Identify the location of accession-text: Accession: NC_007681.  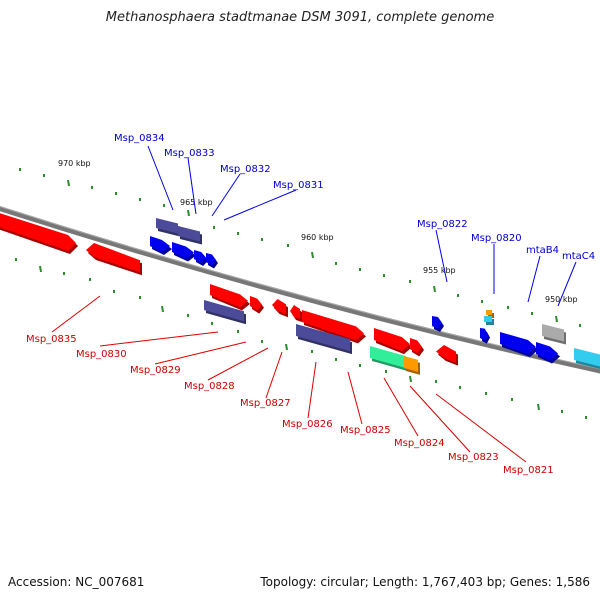
(76, 582).